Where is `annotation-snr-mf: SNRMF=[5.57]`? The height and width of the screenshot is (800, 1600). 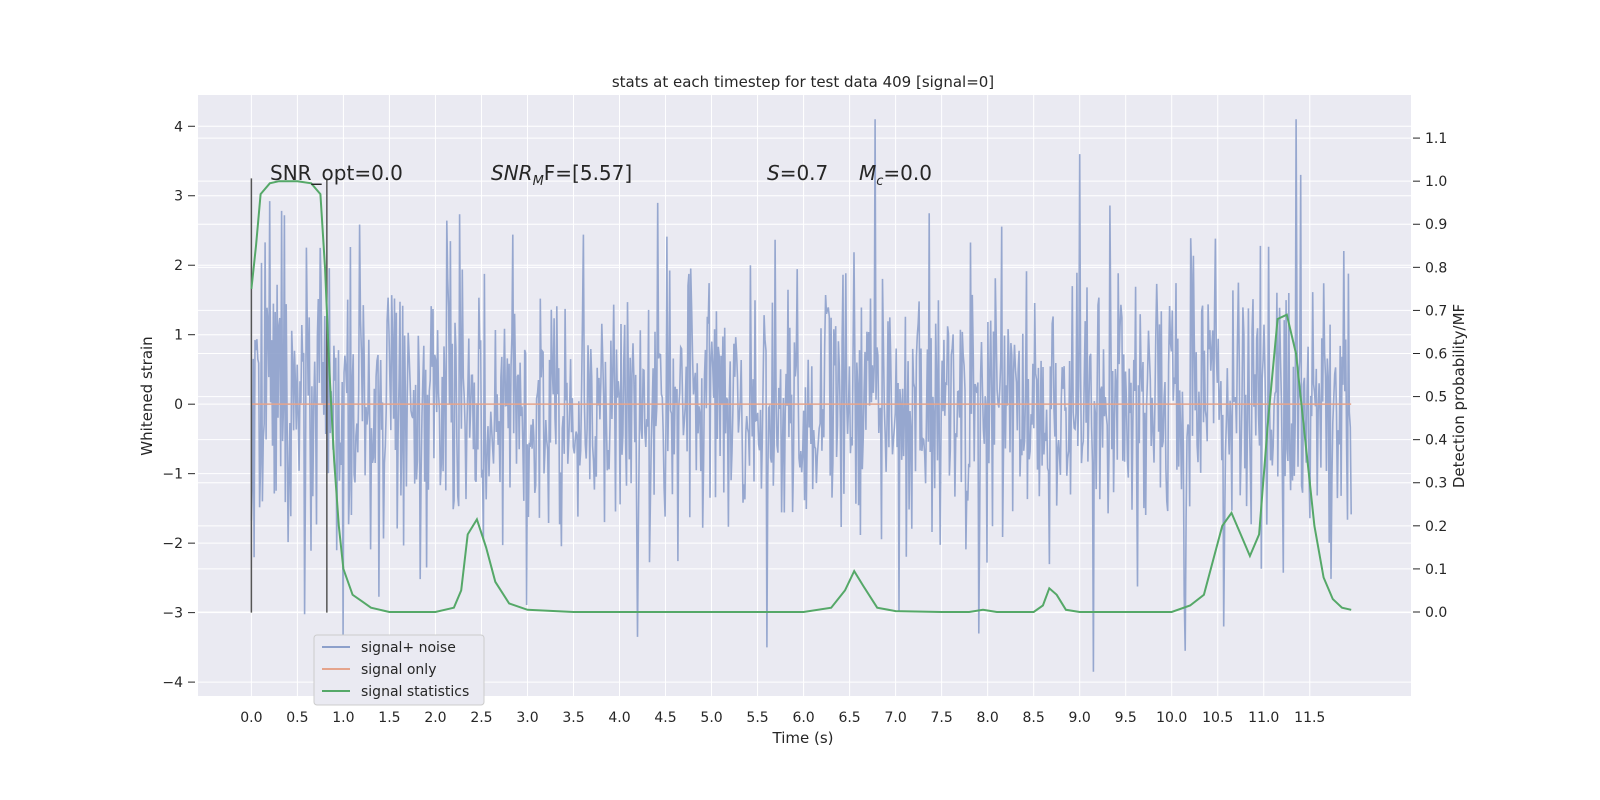
annotation-snr-mf: SNRMF=[5.57] is located at coordinates (561, 175).